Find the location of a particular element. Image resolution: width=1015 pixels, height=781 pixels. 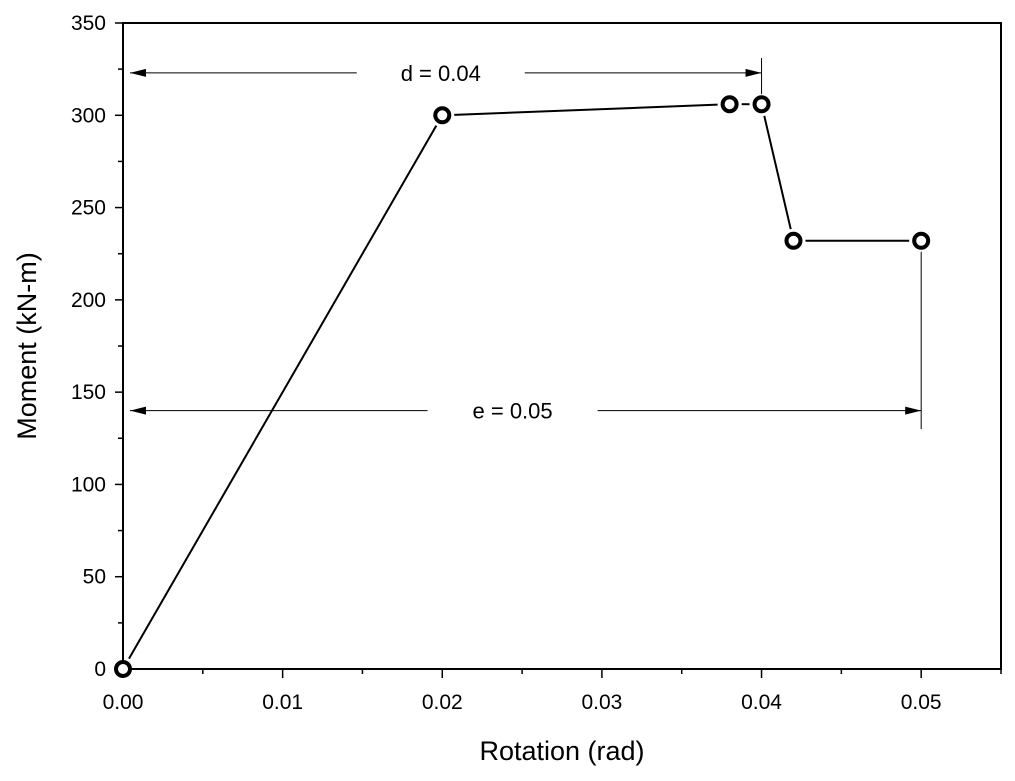

dimension-annotation: e = 0.05 is located at coordinates (526, 411).